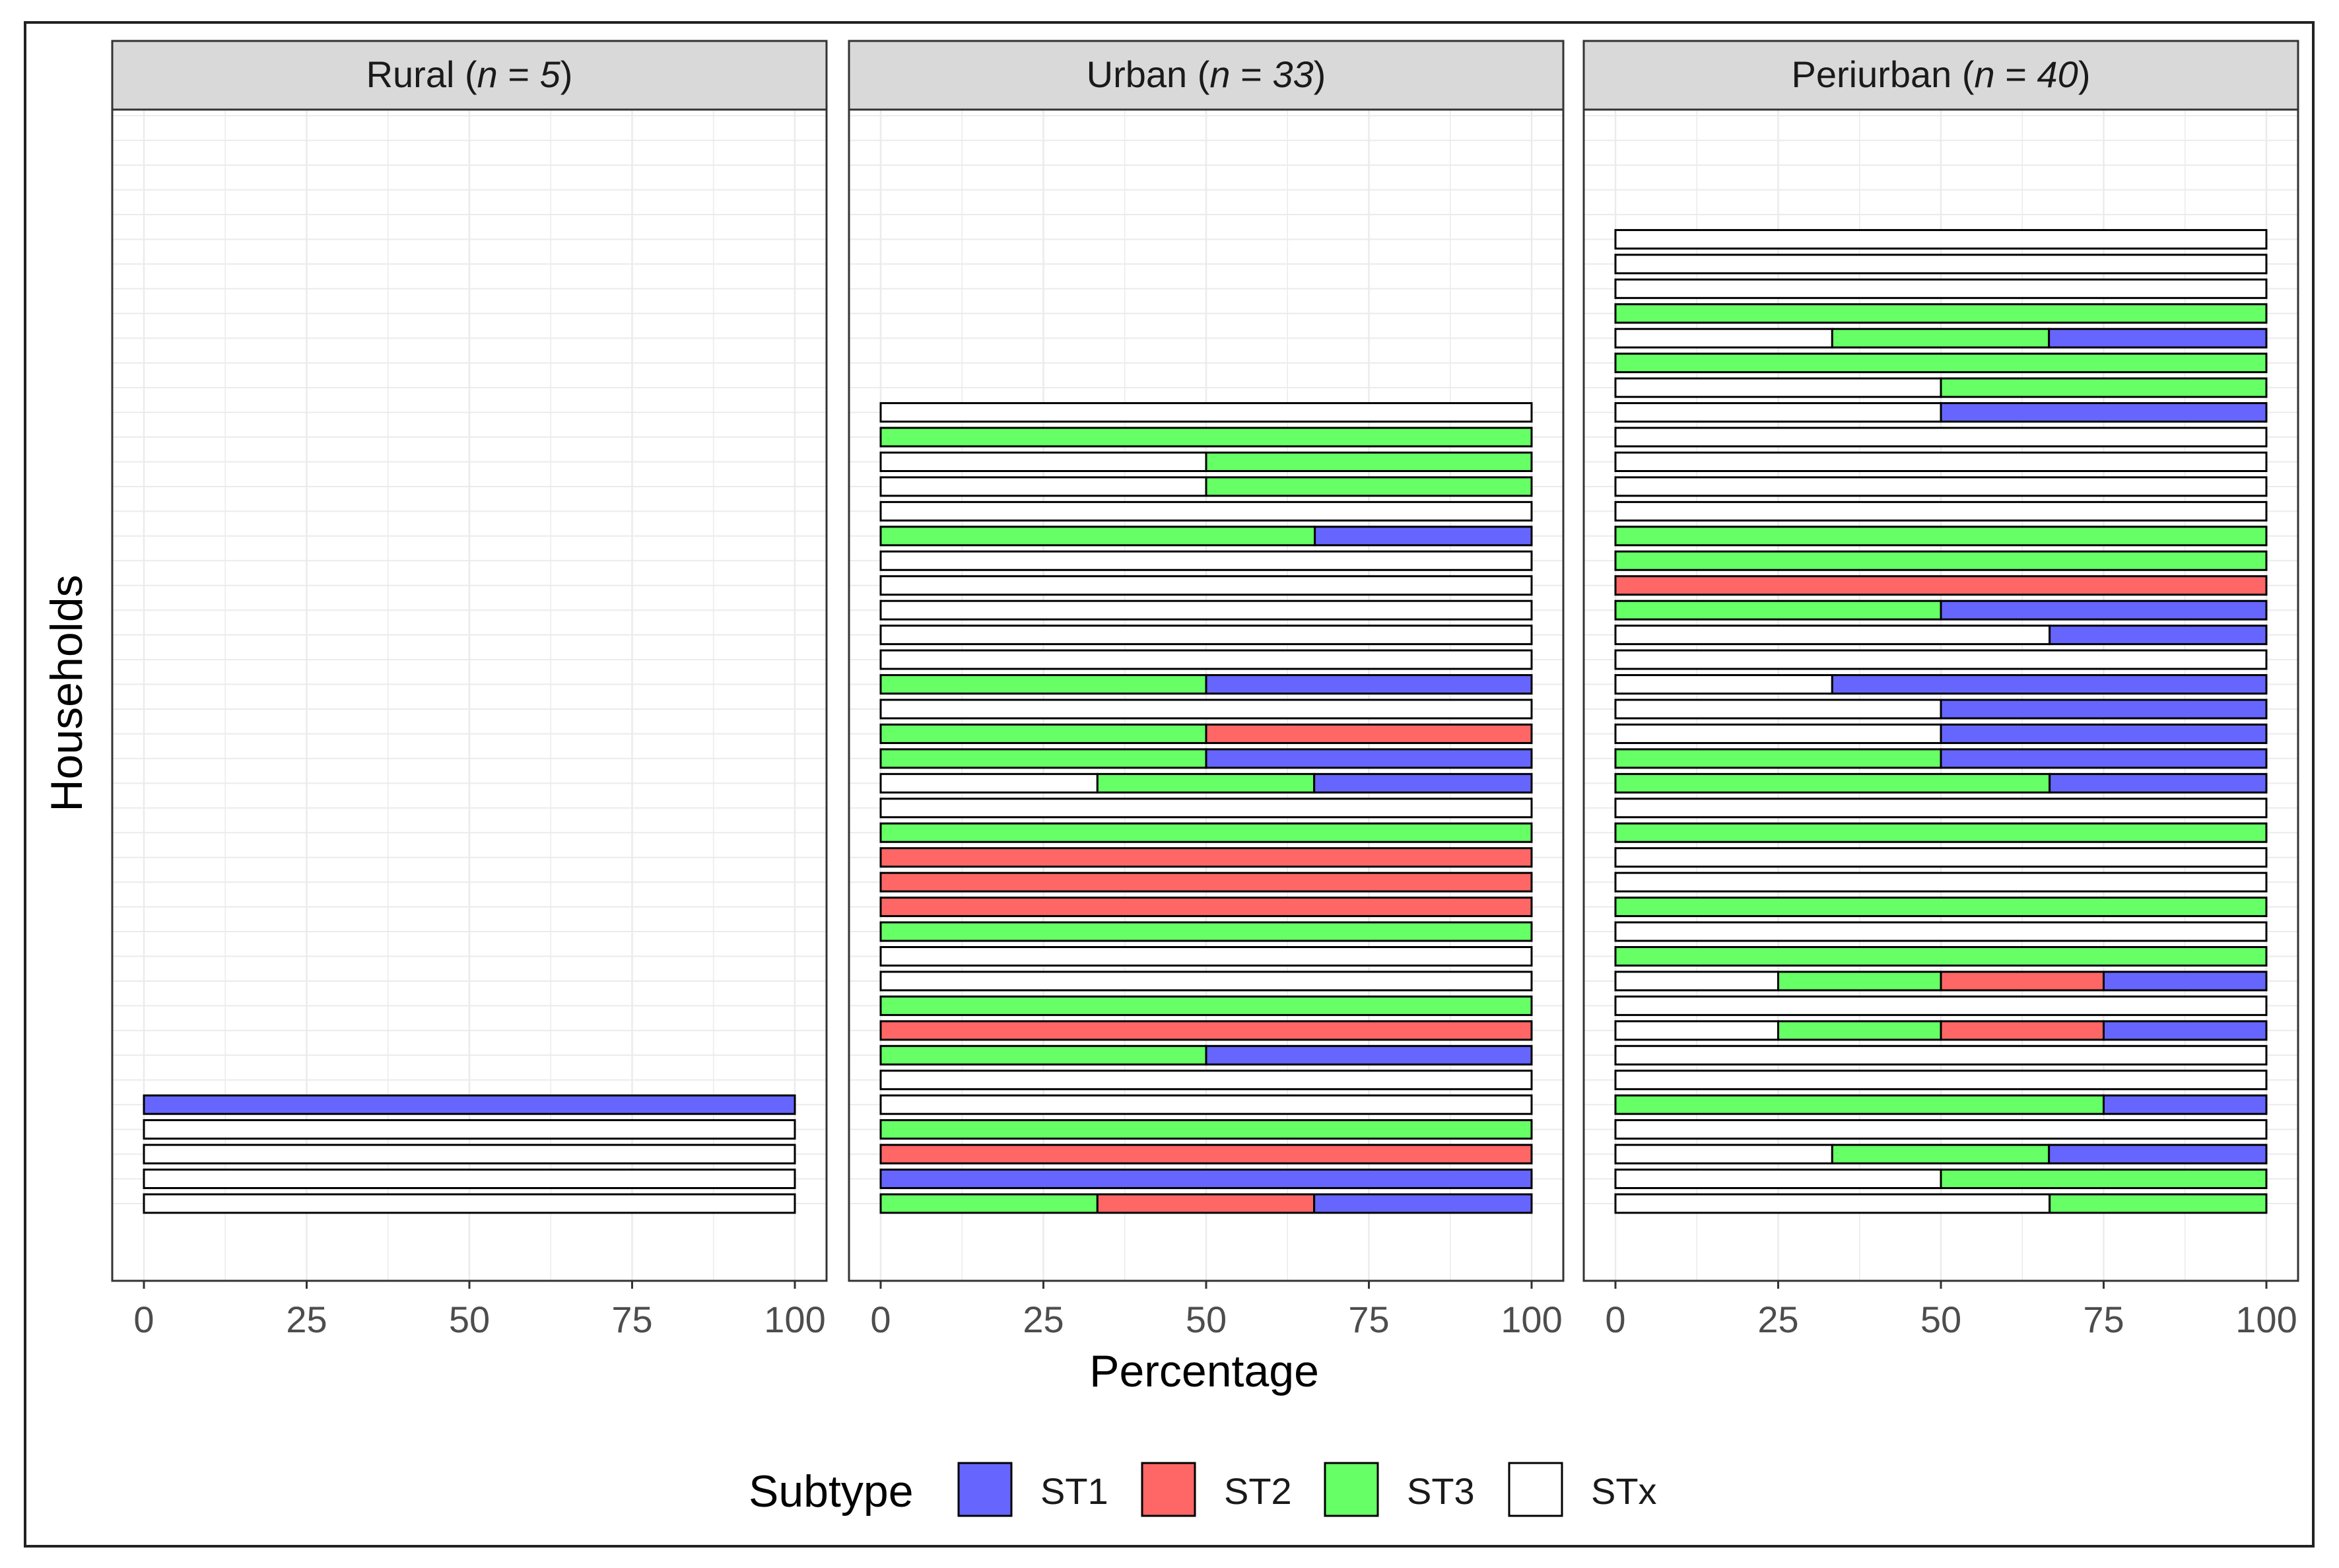 This screenshot has width=2339, height=1568. What do you see at coordinates (1204, 1371) in the screenshot?
I see `x-axis-title: Percentage` at bounding box center [1204, 1371].